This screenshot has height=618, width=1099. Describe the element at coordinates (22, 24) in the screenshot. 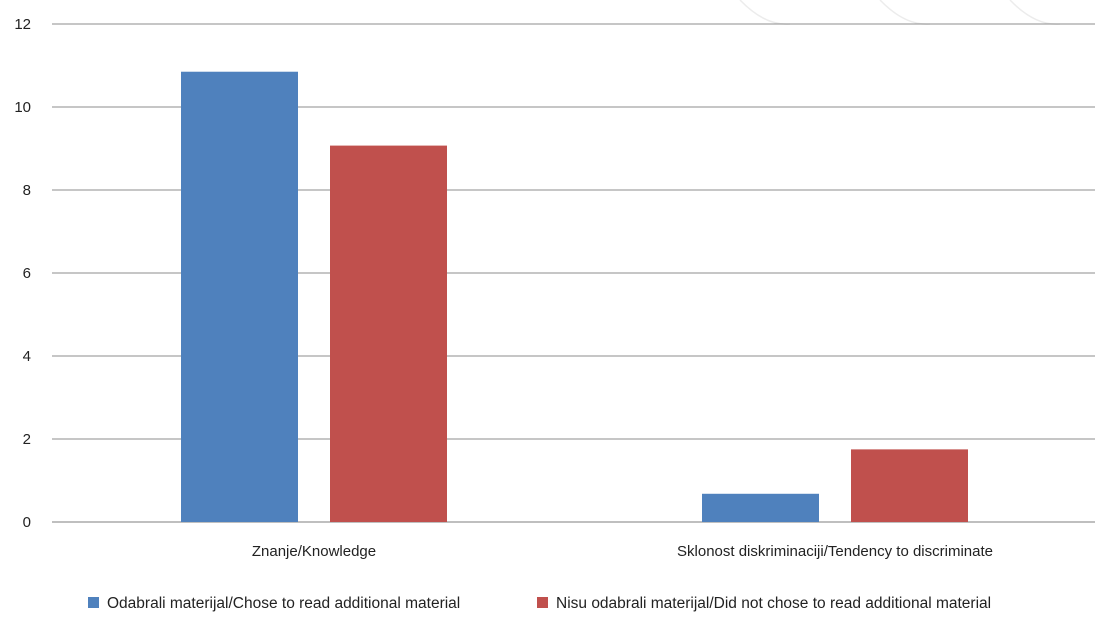

I see `y-tick-label: 12` at that location.